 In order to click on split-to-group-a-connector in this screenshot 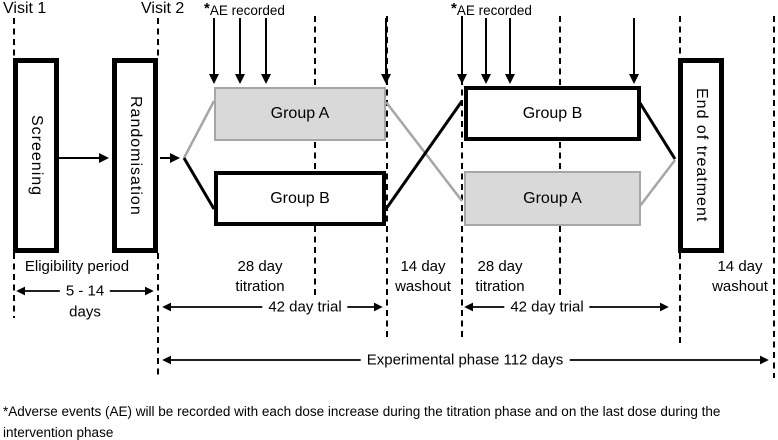, I will do `click(199, 129)`.